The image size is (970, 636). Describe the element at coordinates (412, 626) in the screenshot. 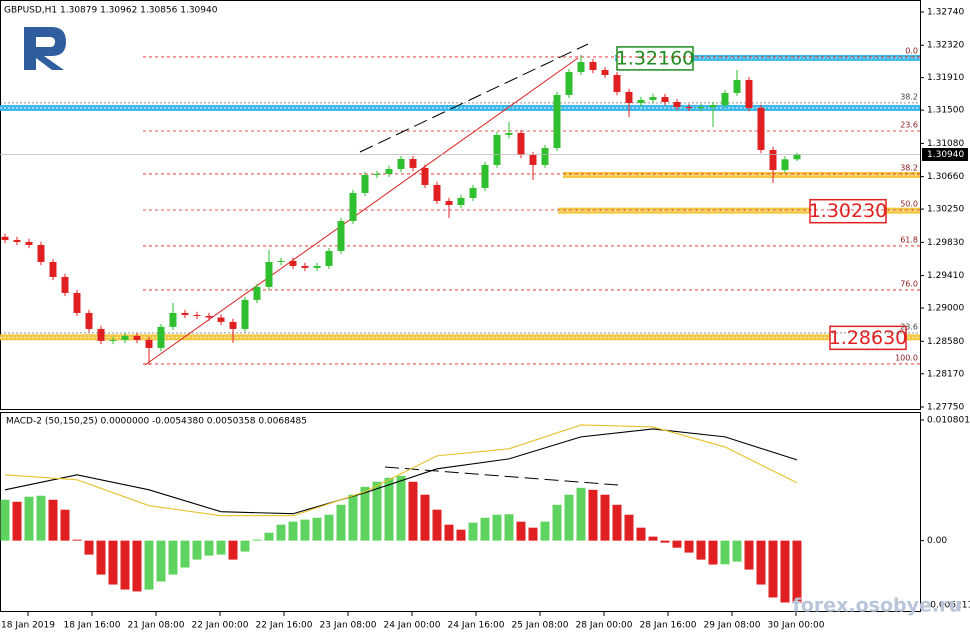

I see `x-tick-label: 24 Jan 00:00` at that location.